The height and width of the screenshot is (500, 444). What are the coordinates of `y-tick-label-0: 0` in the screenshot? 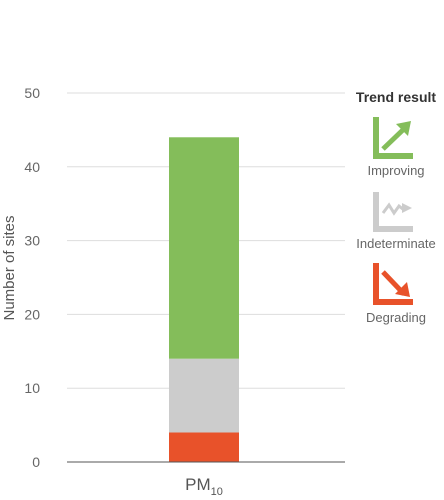 It's located at (36, 462).